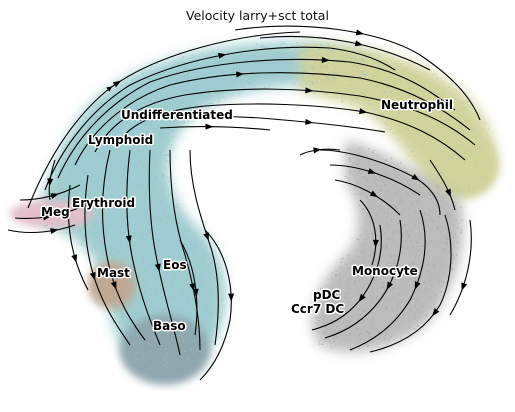 The image size is (515, 412). What do you see at coordinates (222, 55) in the screenshot?
I see `stream-arrowhead` at bounding box center [222, 55].